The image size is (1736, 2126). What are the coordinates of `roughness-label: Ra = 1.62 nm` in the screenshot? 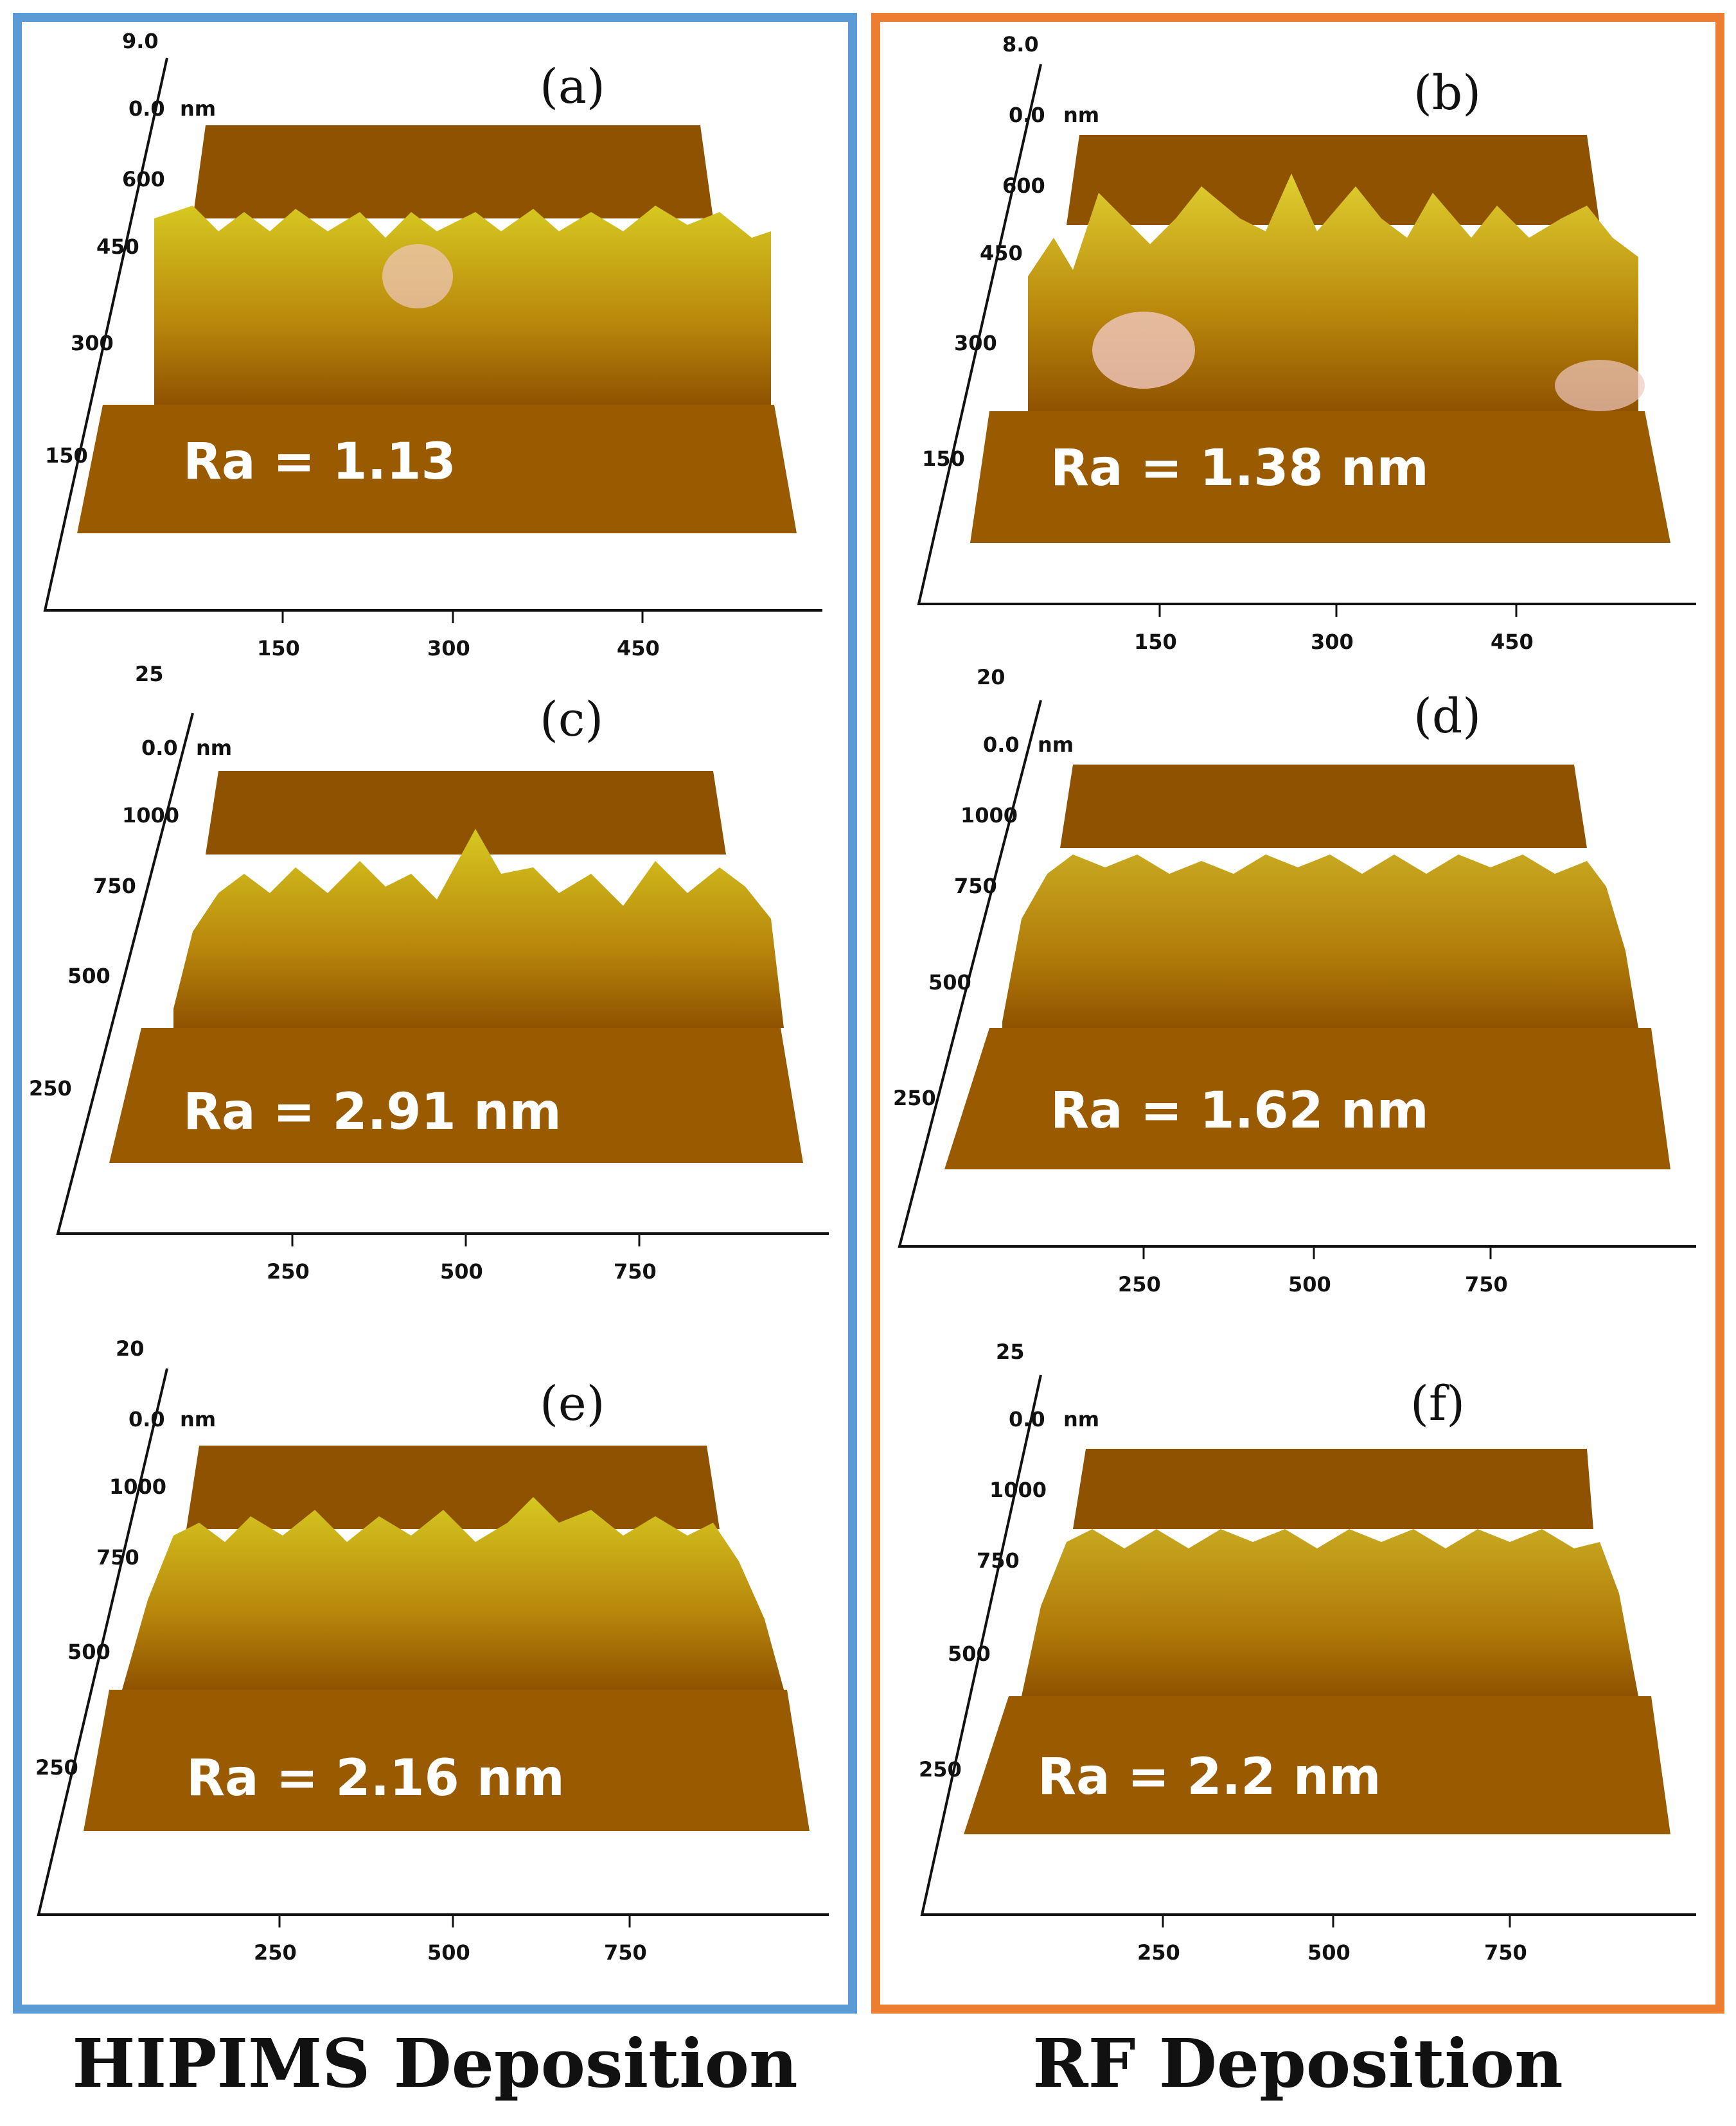 It's located at (1239, 1111).